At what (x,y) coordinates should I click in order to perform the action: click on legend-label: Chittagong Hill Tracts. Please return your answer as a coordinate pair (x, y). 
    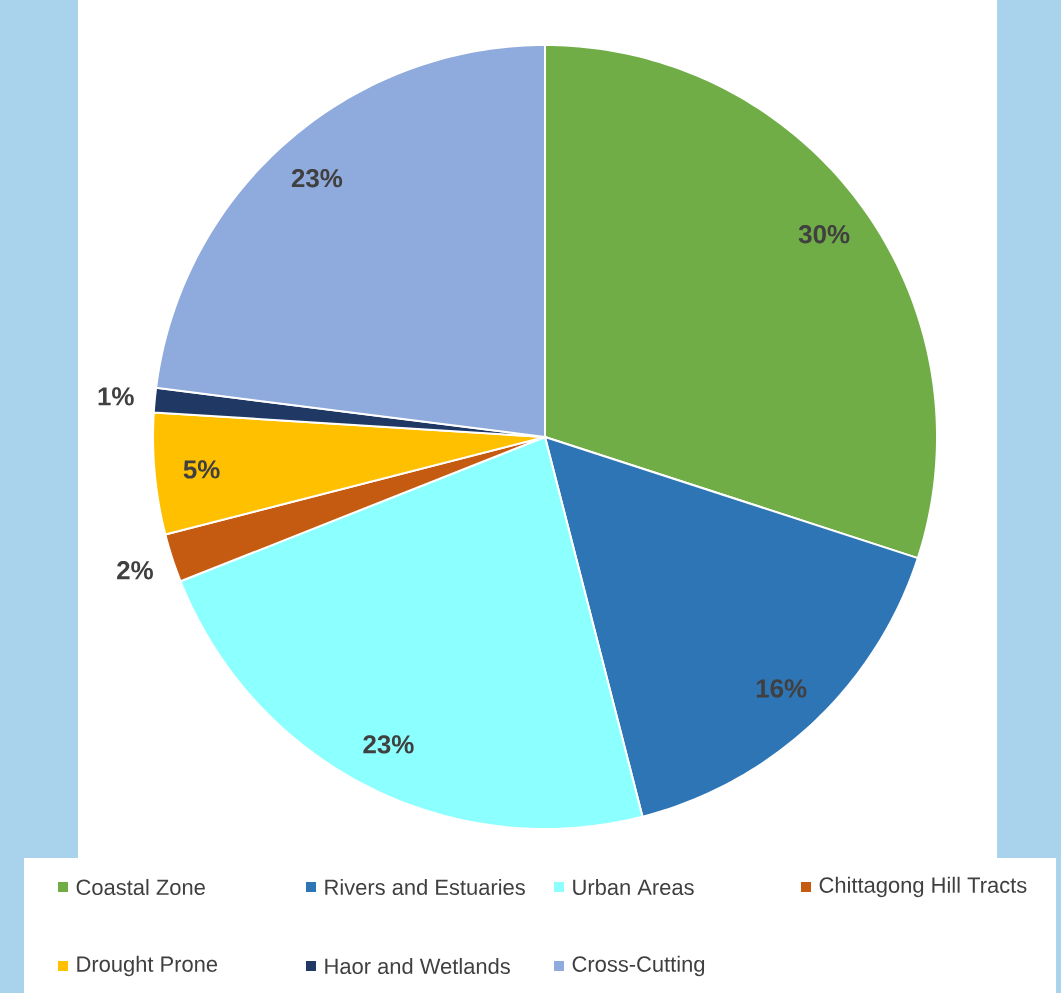
    Looking at the image, I should click on (923, 887).